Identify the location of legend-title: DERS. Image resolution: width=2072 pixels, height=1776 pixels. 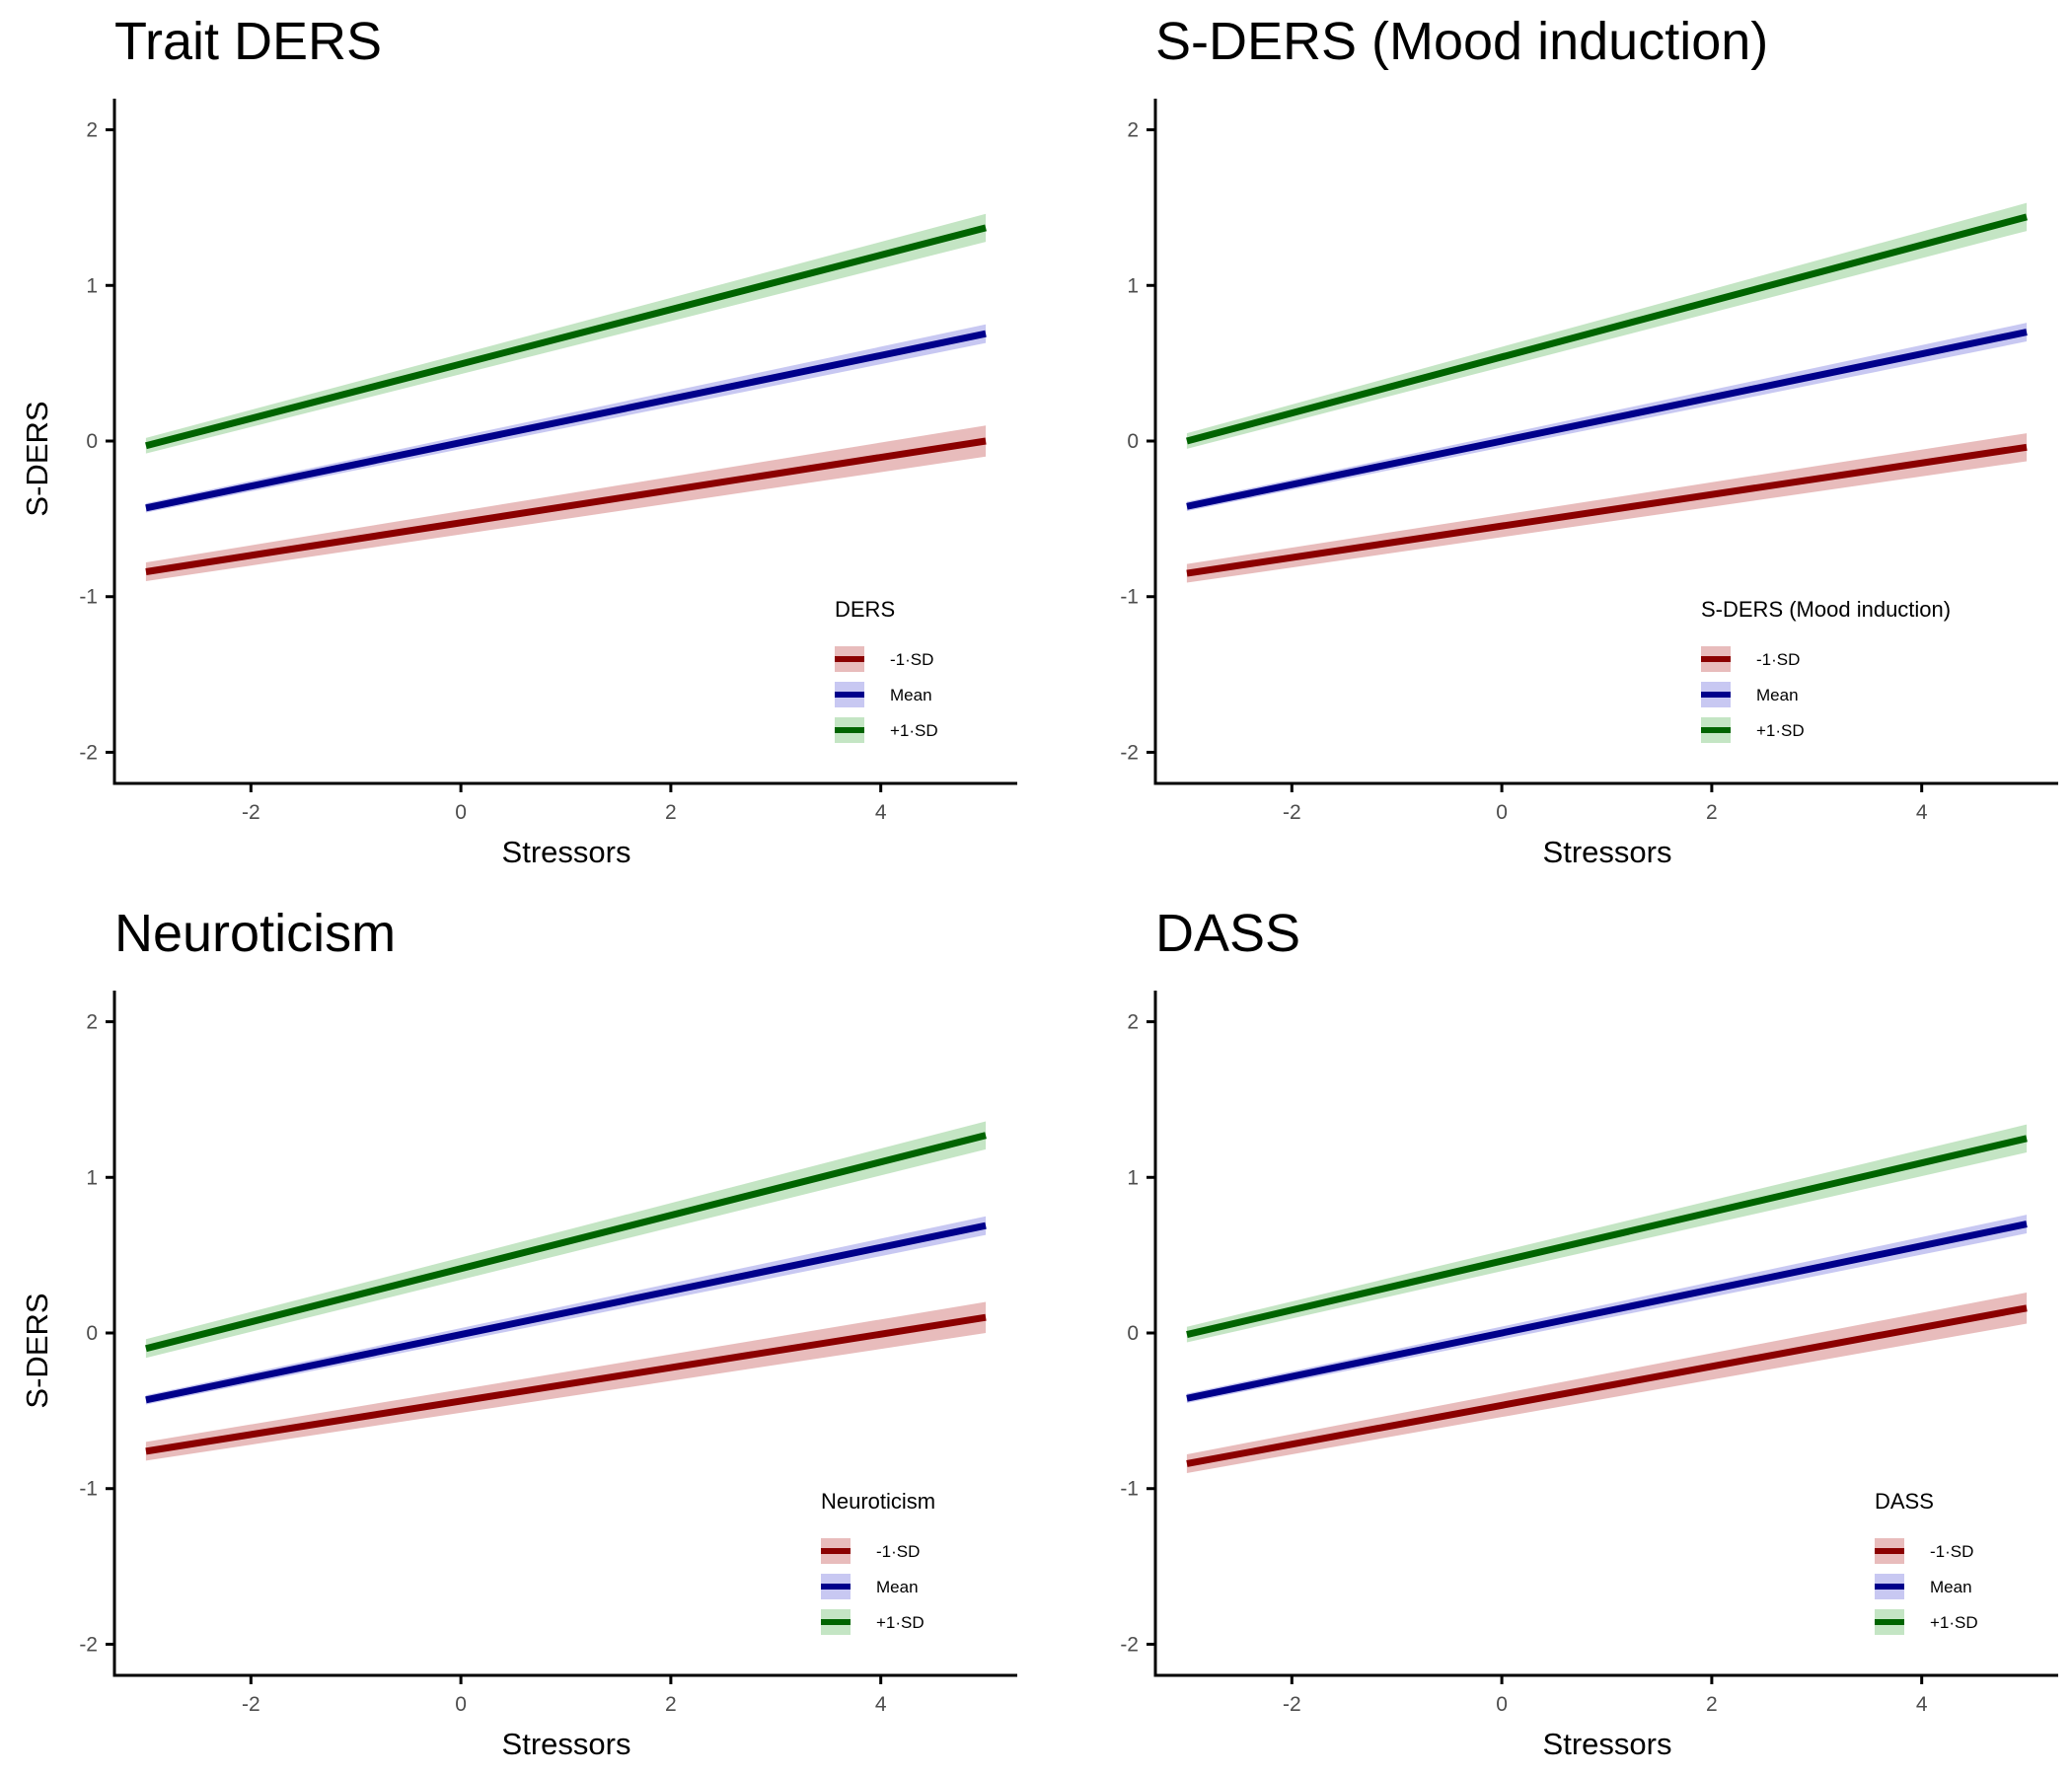
(865, 610).